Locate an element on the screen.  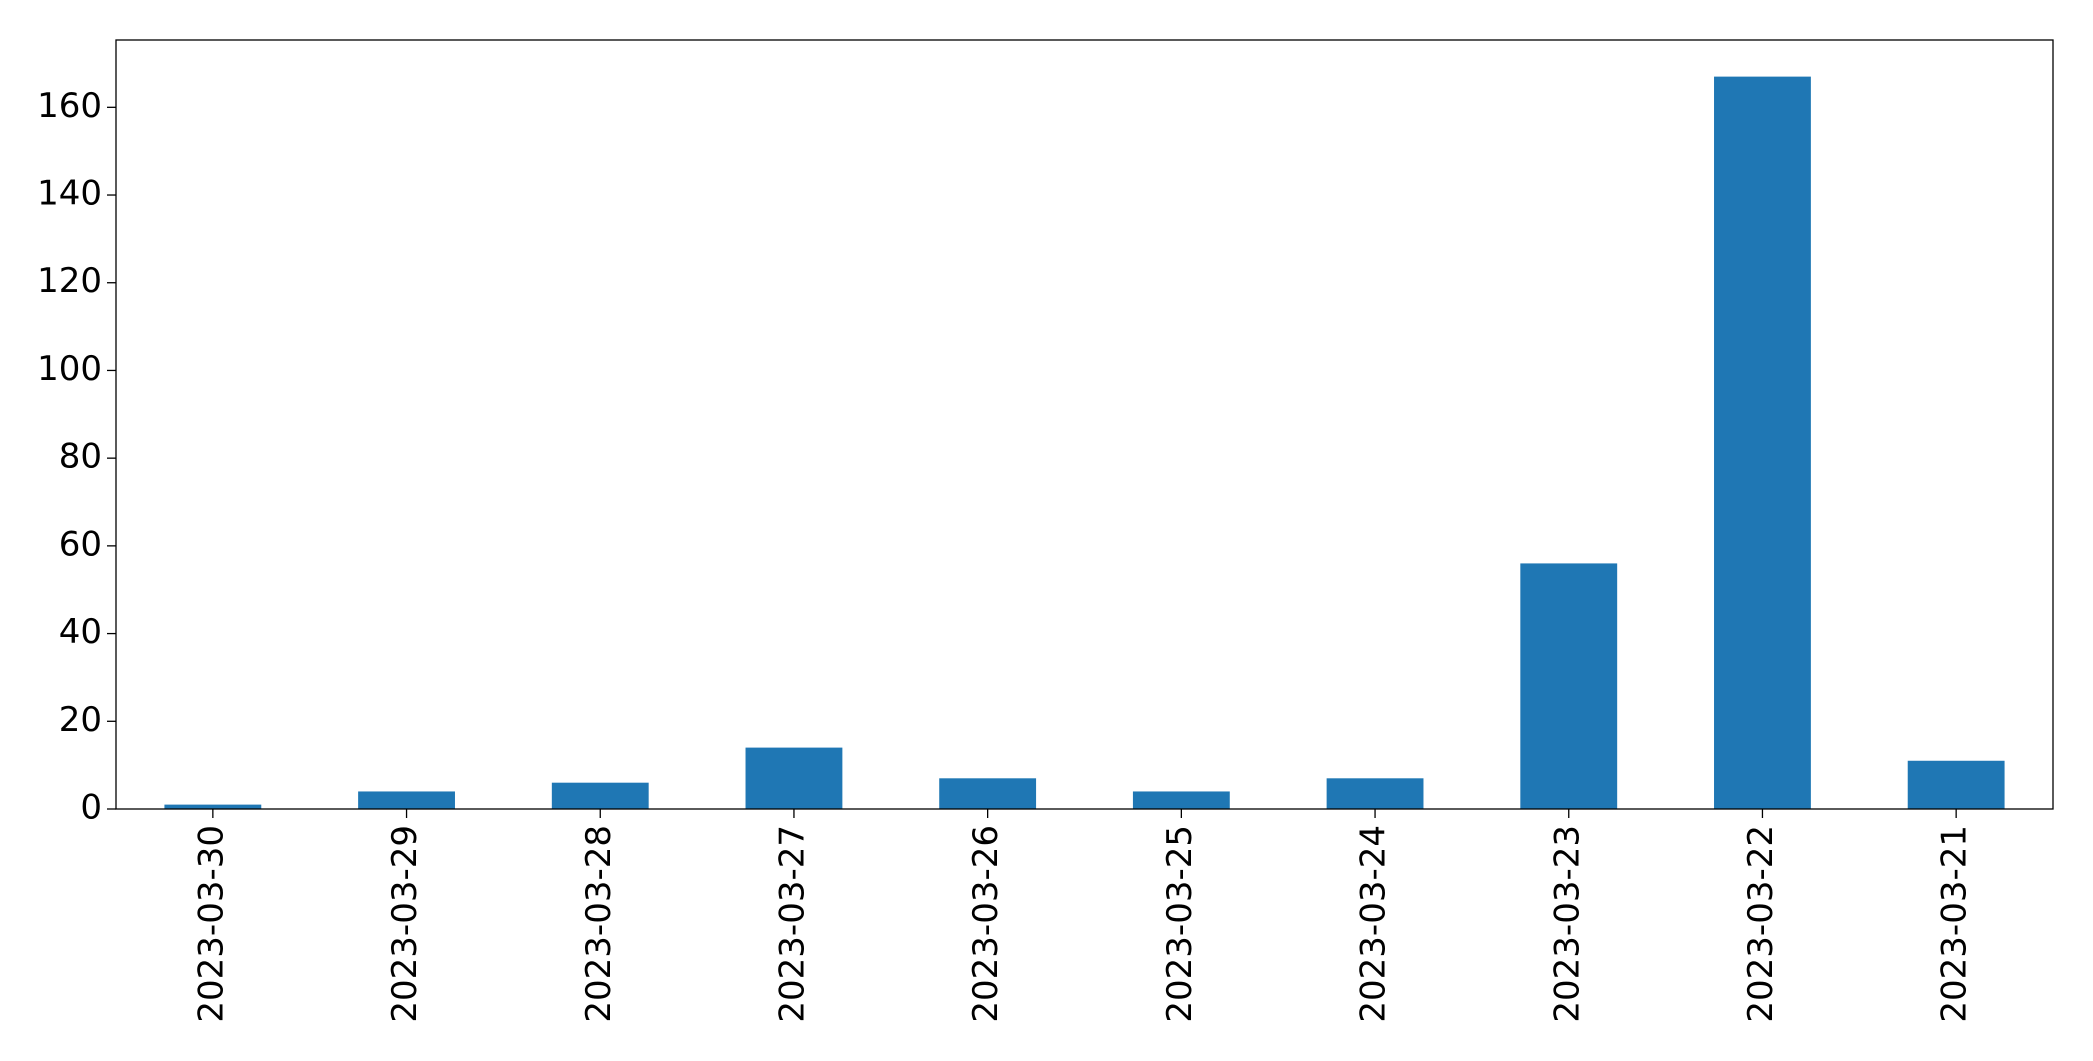
x-tick-label: 2023-03-21 is located at coordinates (1955, 924).